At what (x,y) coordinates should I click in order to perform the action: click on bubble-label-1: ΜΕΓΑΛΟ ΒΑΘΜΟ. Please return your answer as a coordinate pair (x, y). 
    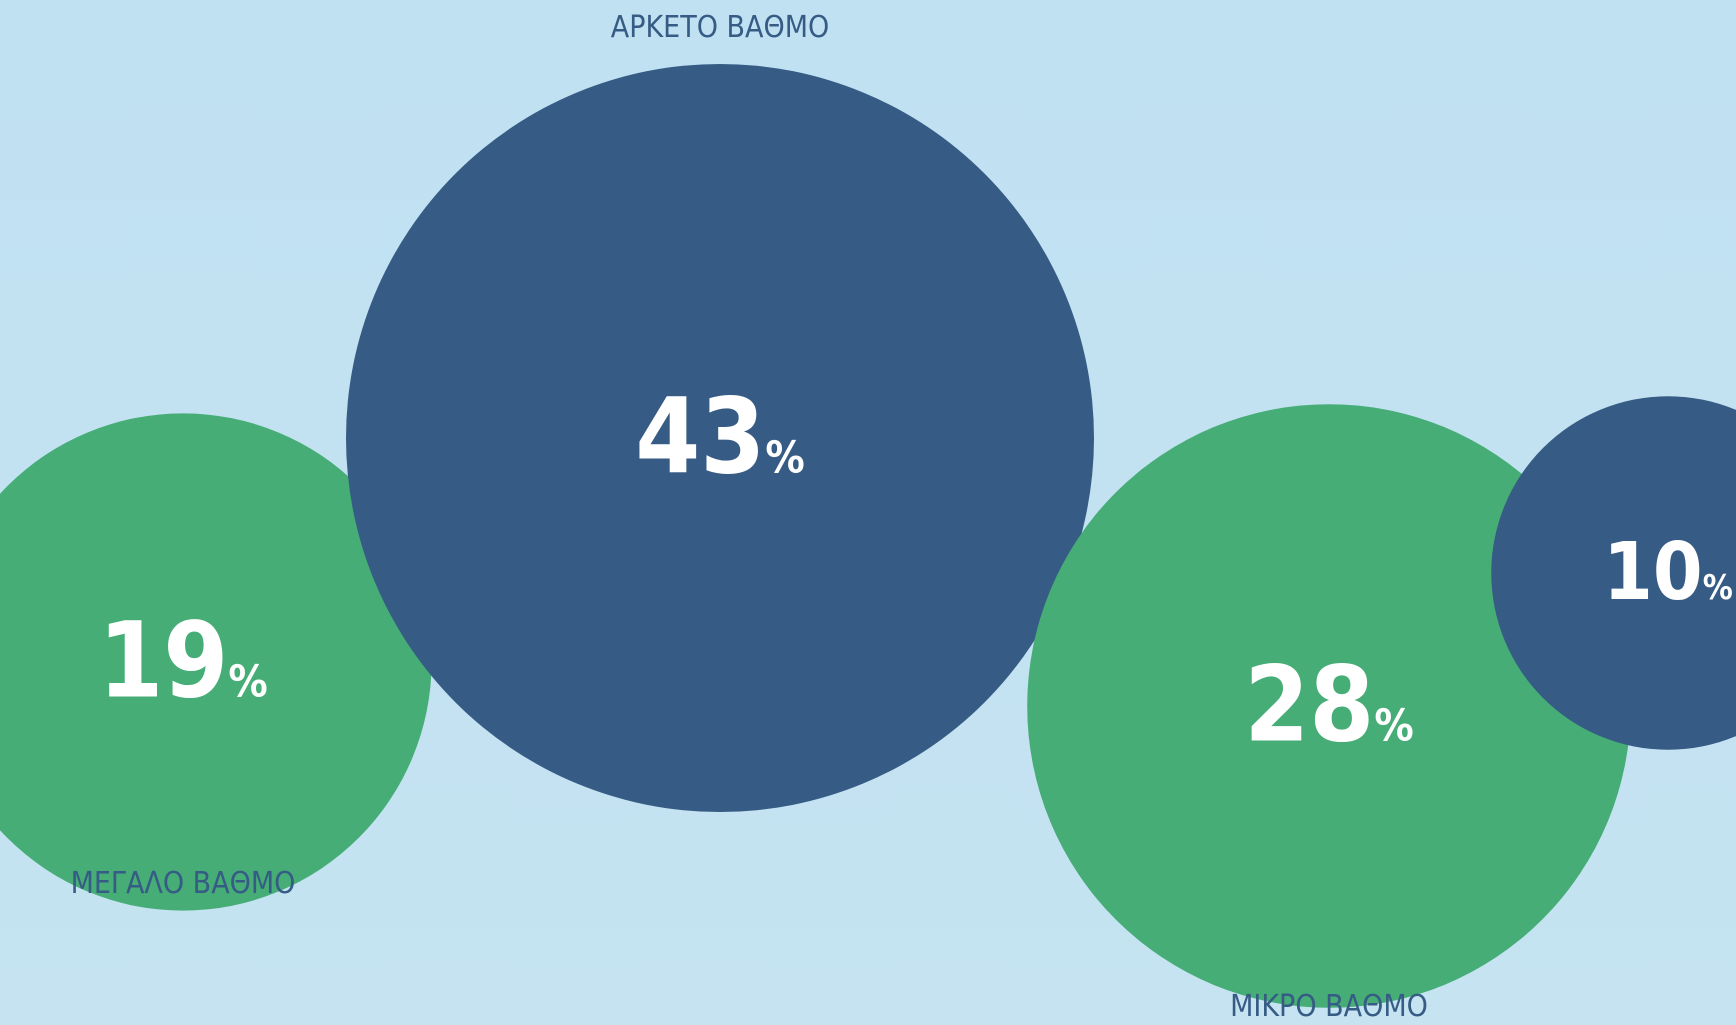
    Looking at the image, I should click on (183, 883).